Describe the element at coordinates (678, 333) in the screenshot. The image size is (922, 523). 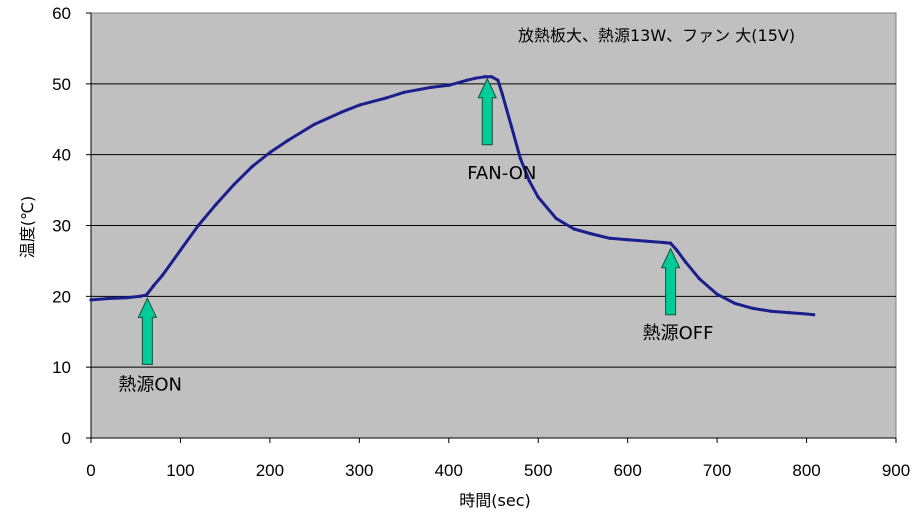
I see `annotation-label: 熱源OFF` at that location.